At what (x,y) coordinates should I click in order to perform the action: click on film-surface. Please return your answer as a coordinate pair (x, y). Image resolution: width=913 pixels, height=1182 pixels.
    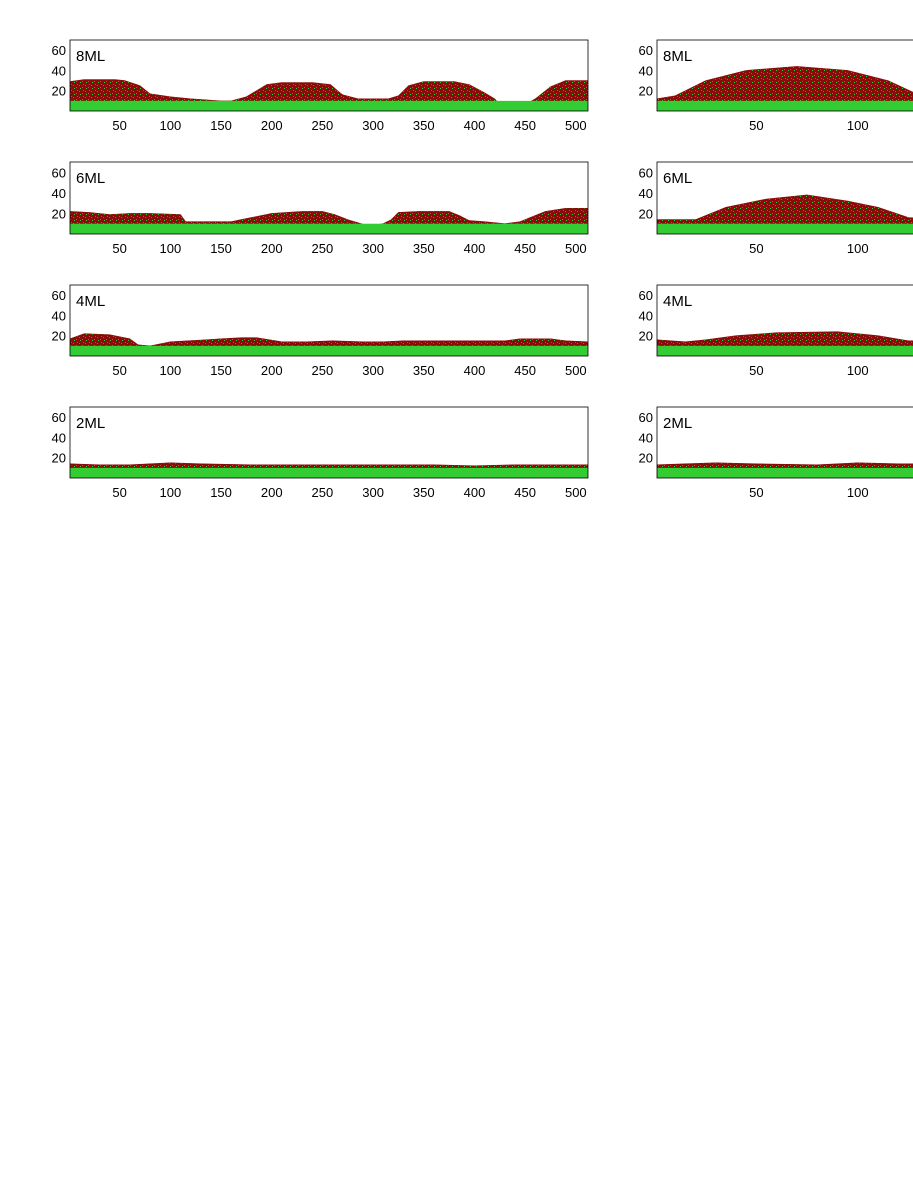
    Looking at the image, I should click on (785, 88).